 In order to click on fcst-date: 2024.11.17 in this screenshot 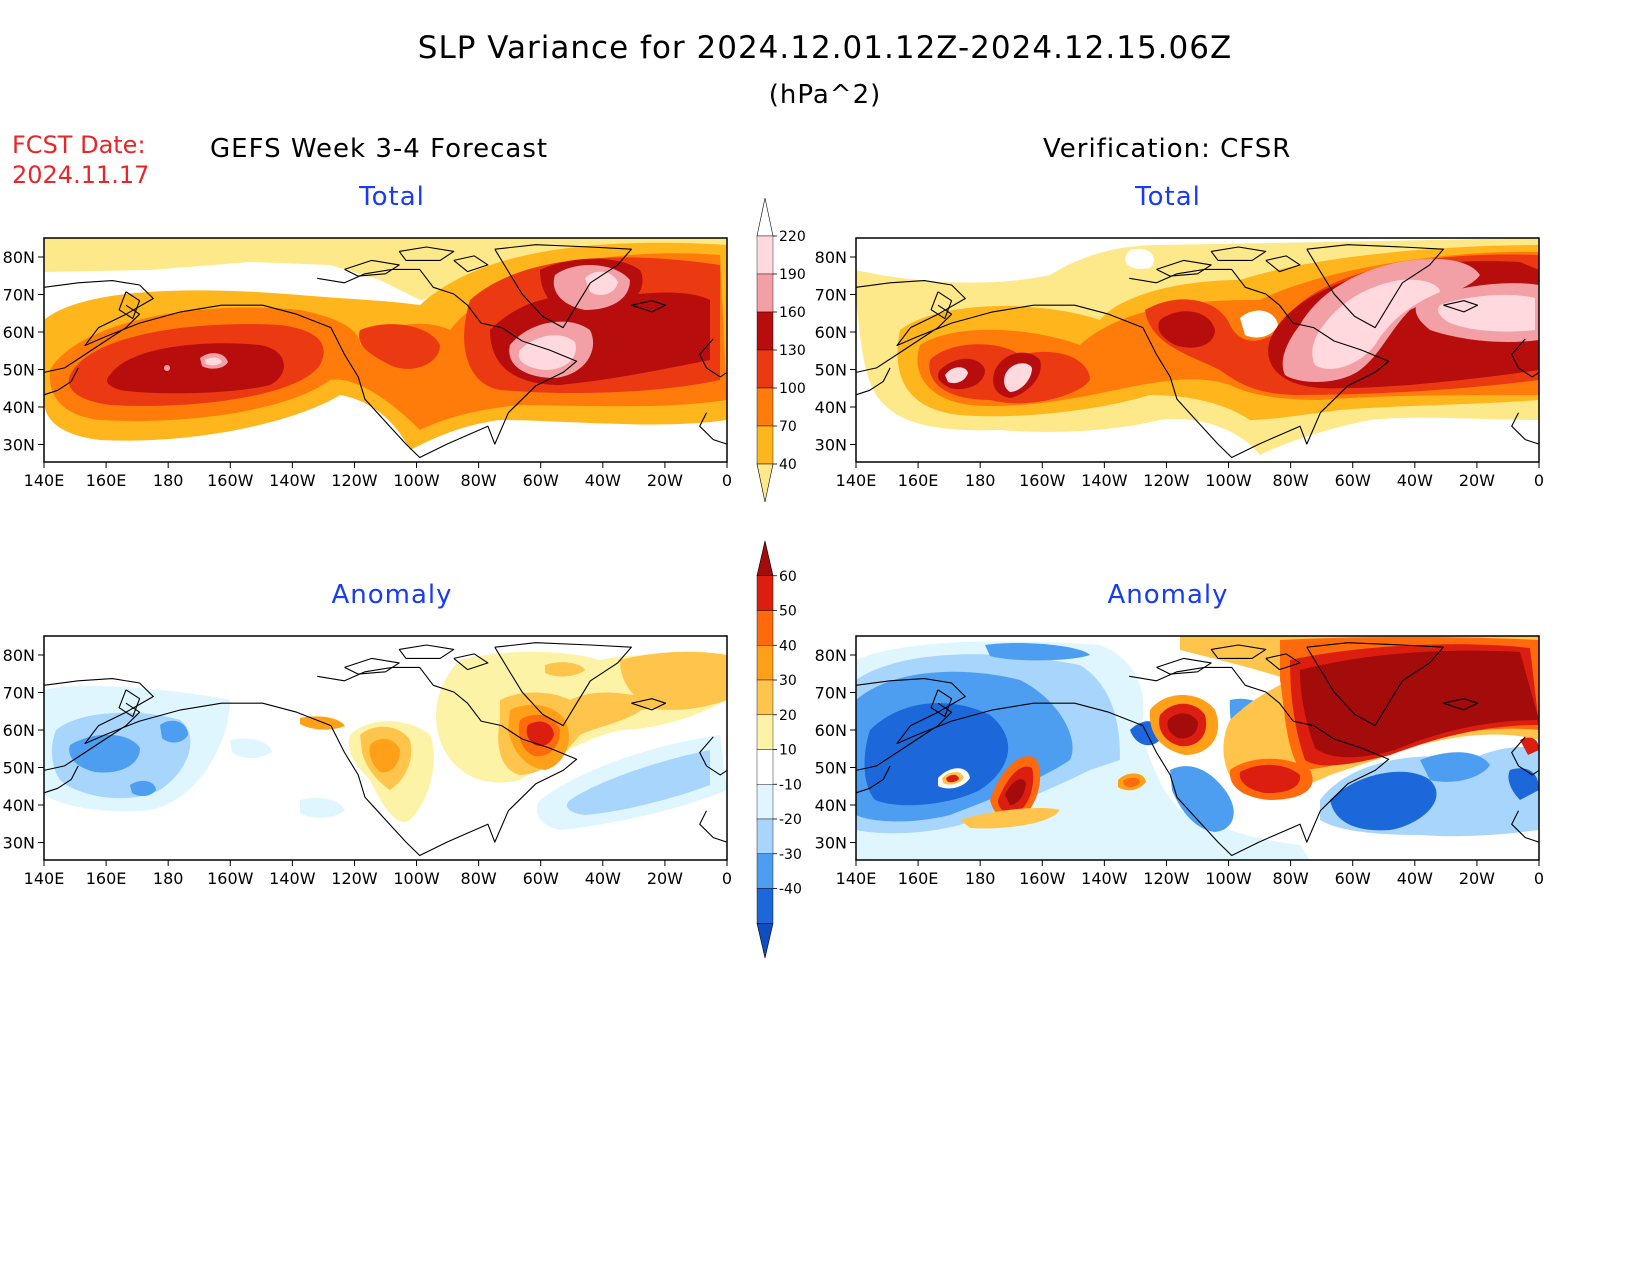, I will do `click(81, 175)`.